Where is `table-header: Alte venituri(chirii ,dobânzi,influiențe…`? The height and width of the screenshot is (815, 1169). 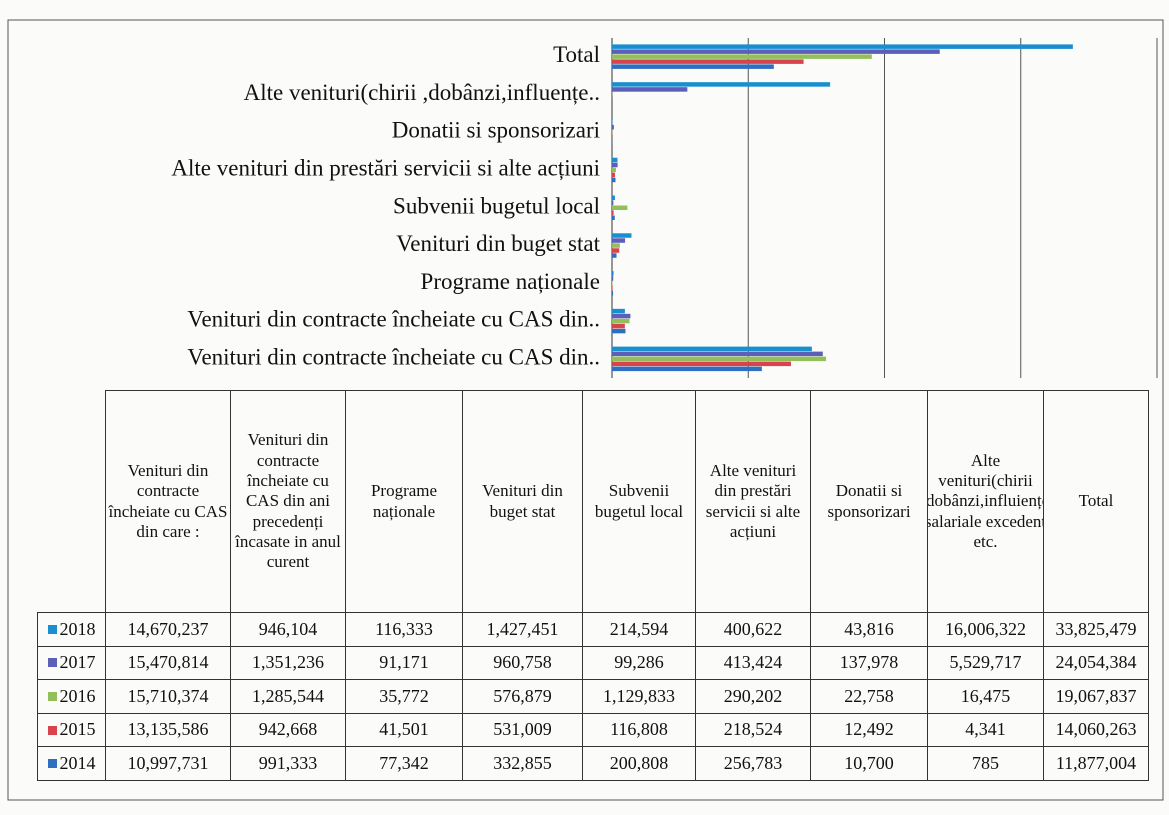
table-header: Alte venituri(chirii ,dobânzi,influiențe… is located at coordinates (985, 501).